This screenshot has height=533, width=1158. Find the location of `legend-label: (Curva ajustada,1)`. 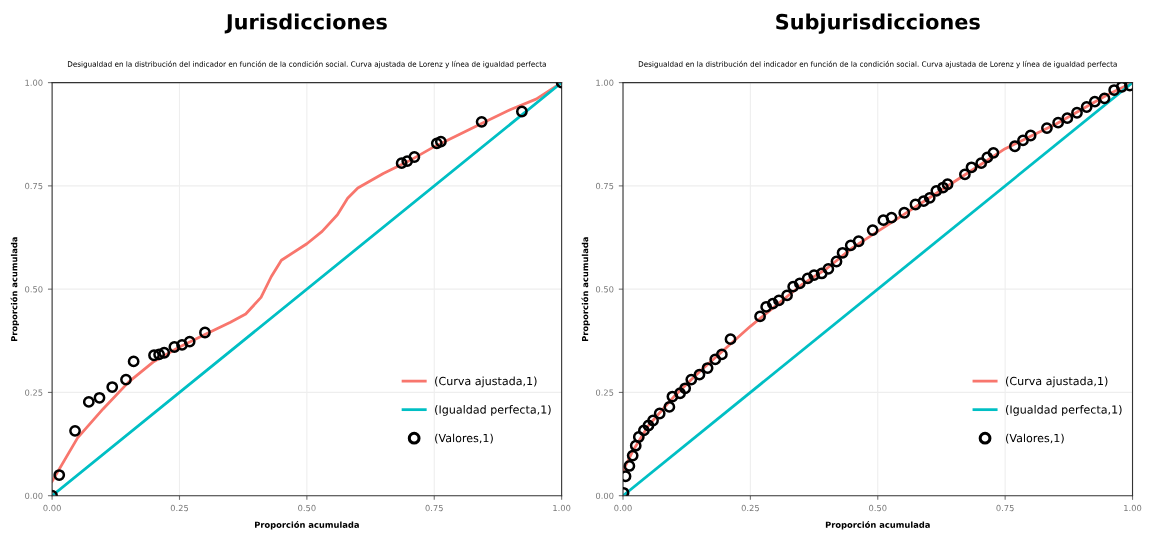

legend-label: (Curva ajustada,1) is located at coordinates (486, 382).